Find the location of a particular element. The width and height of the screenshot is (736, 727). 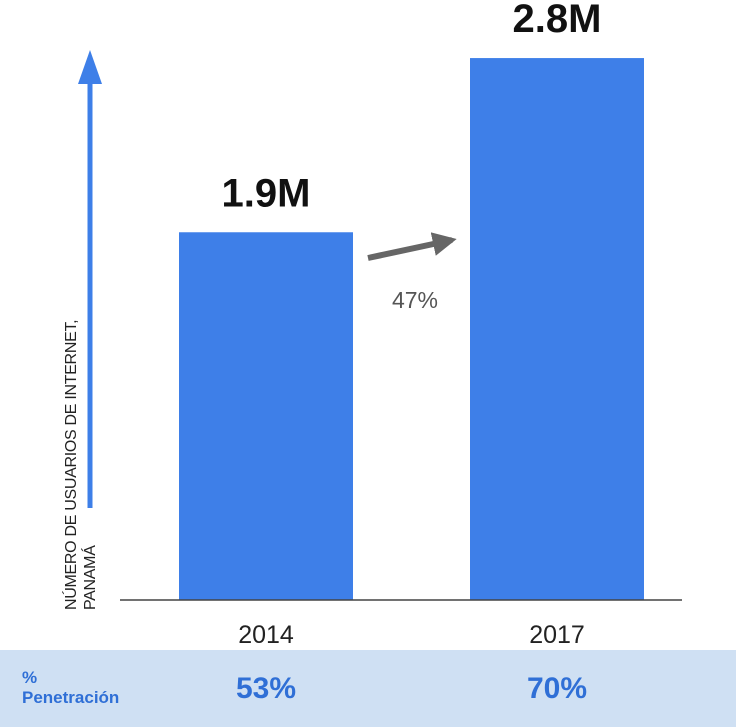

x-tick-label-2014: 2014 is located at coordinates (266, 635).